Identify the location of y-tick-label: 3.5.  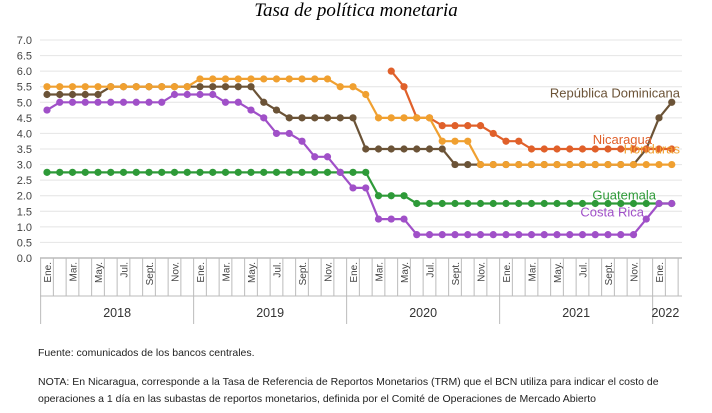
(24, 150).